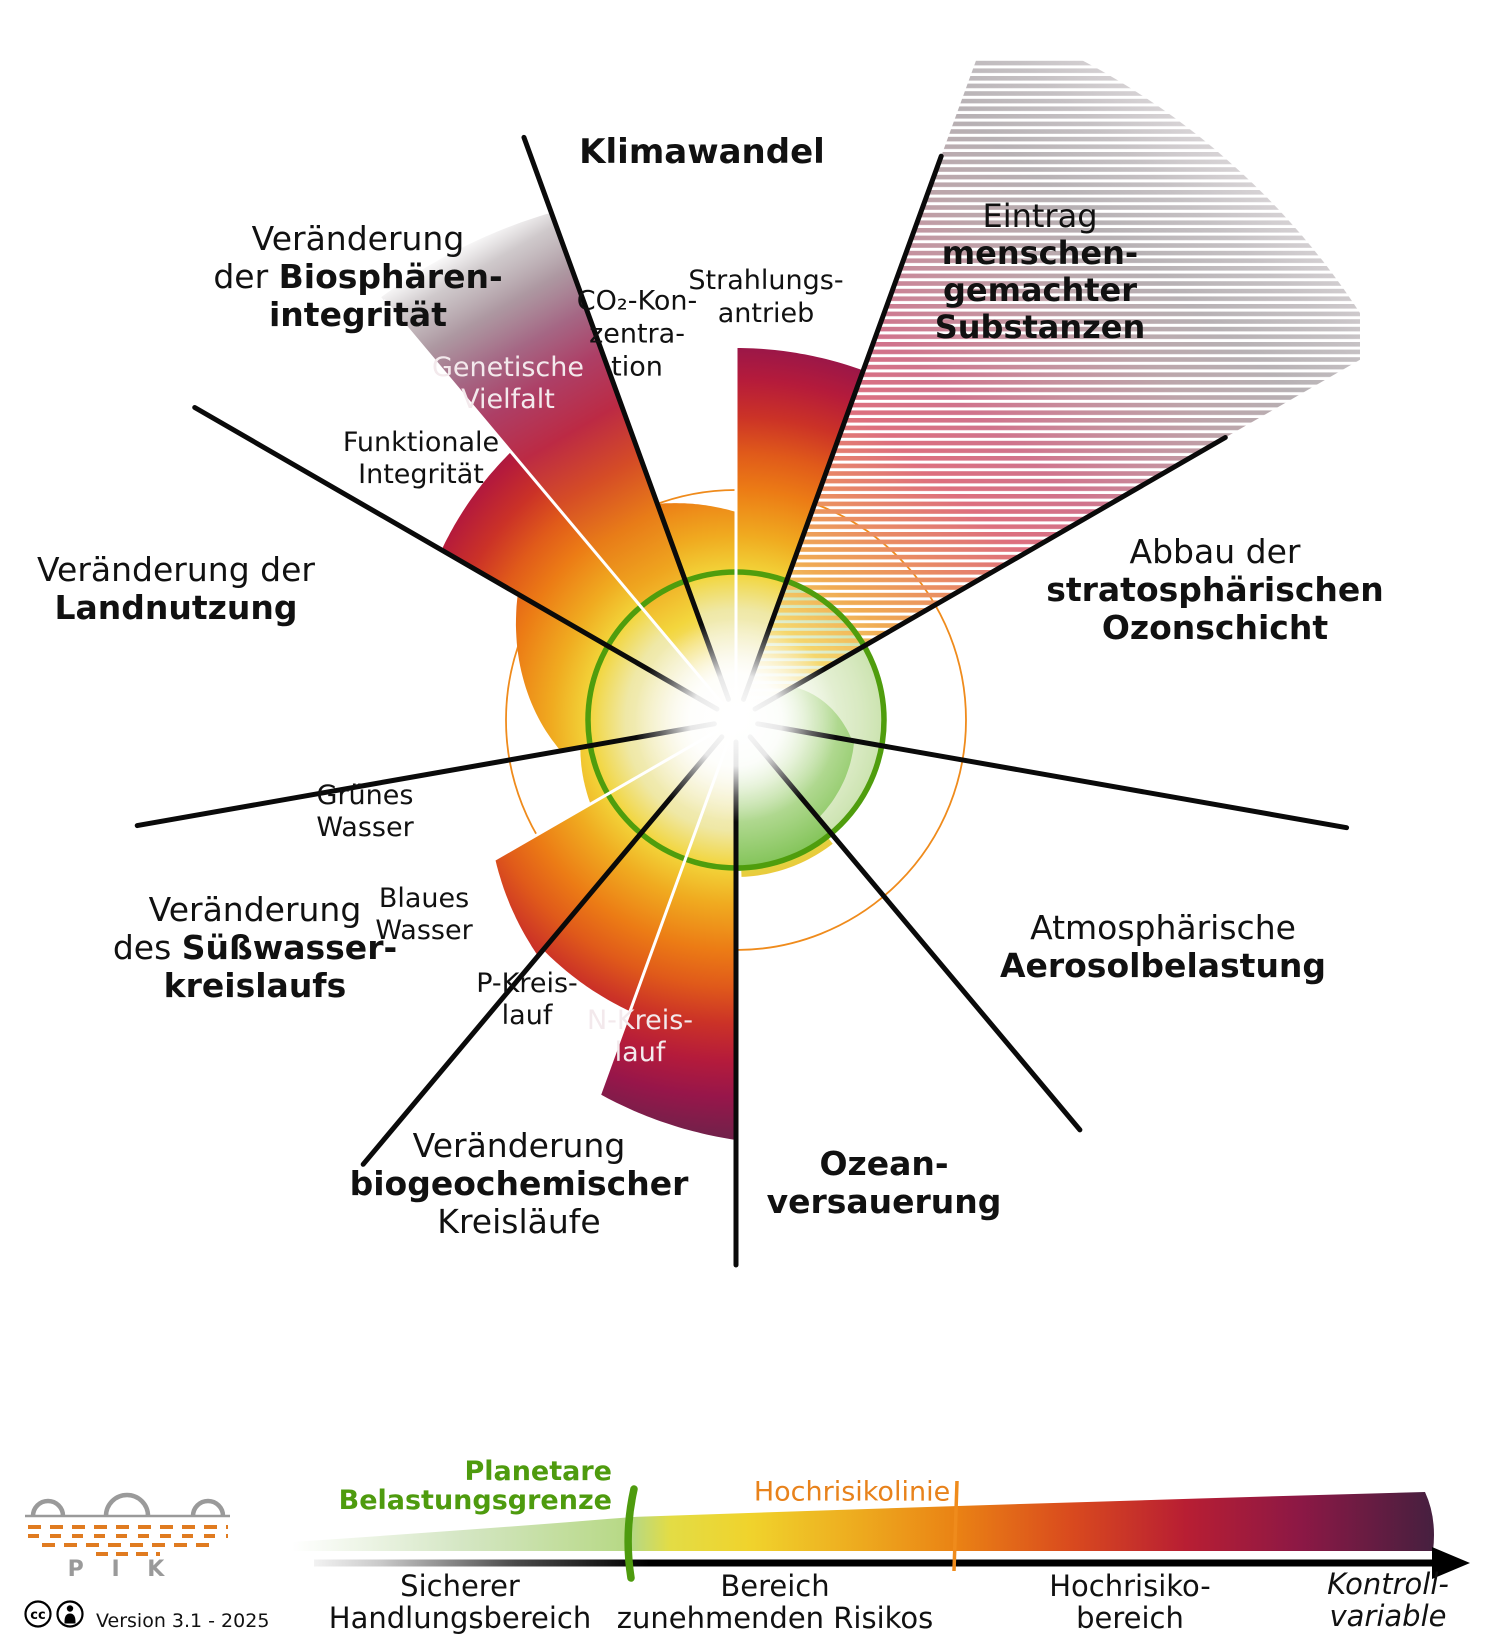  I want to click on cc-icon, so click(38, 1614).